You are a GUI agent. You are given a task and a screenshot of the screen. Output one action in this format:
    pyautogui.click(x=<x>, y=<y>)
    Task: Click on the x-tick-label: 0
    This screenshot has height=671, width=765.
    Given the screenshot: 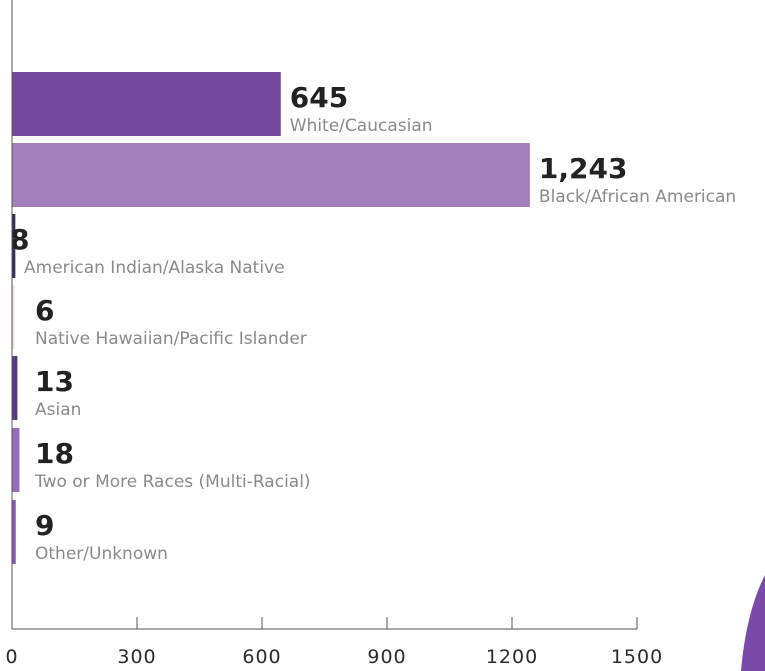 What is the action you would take?
    pyautogui.click(x=11, y=657)
    